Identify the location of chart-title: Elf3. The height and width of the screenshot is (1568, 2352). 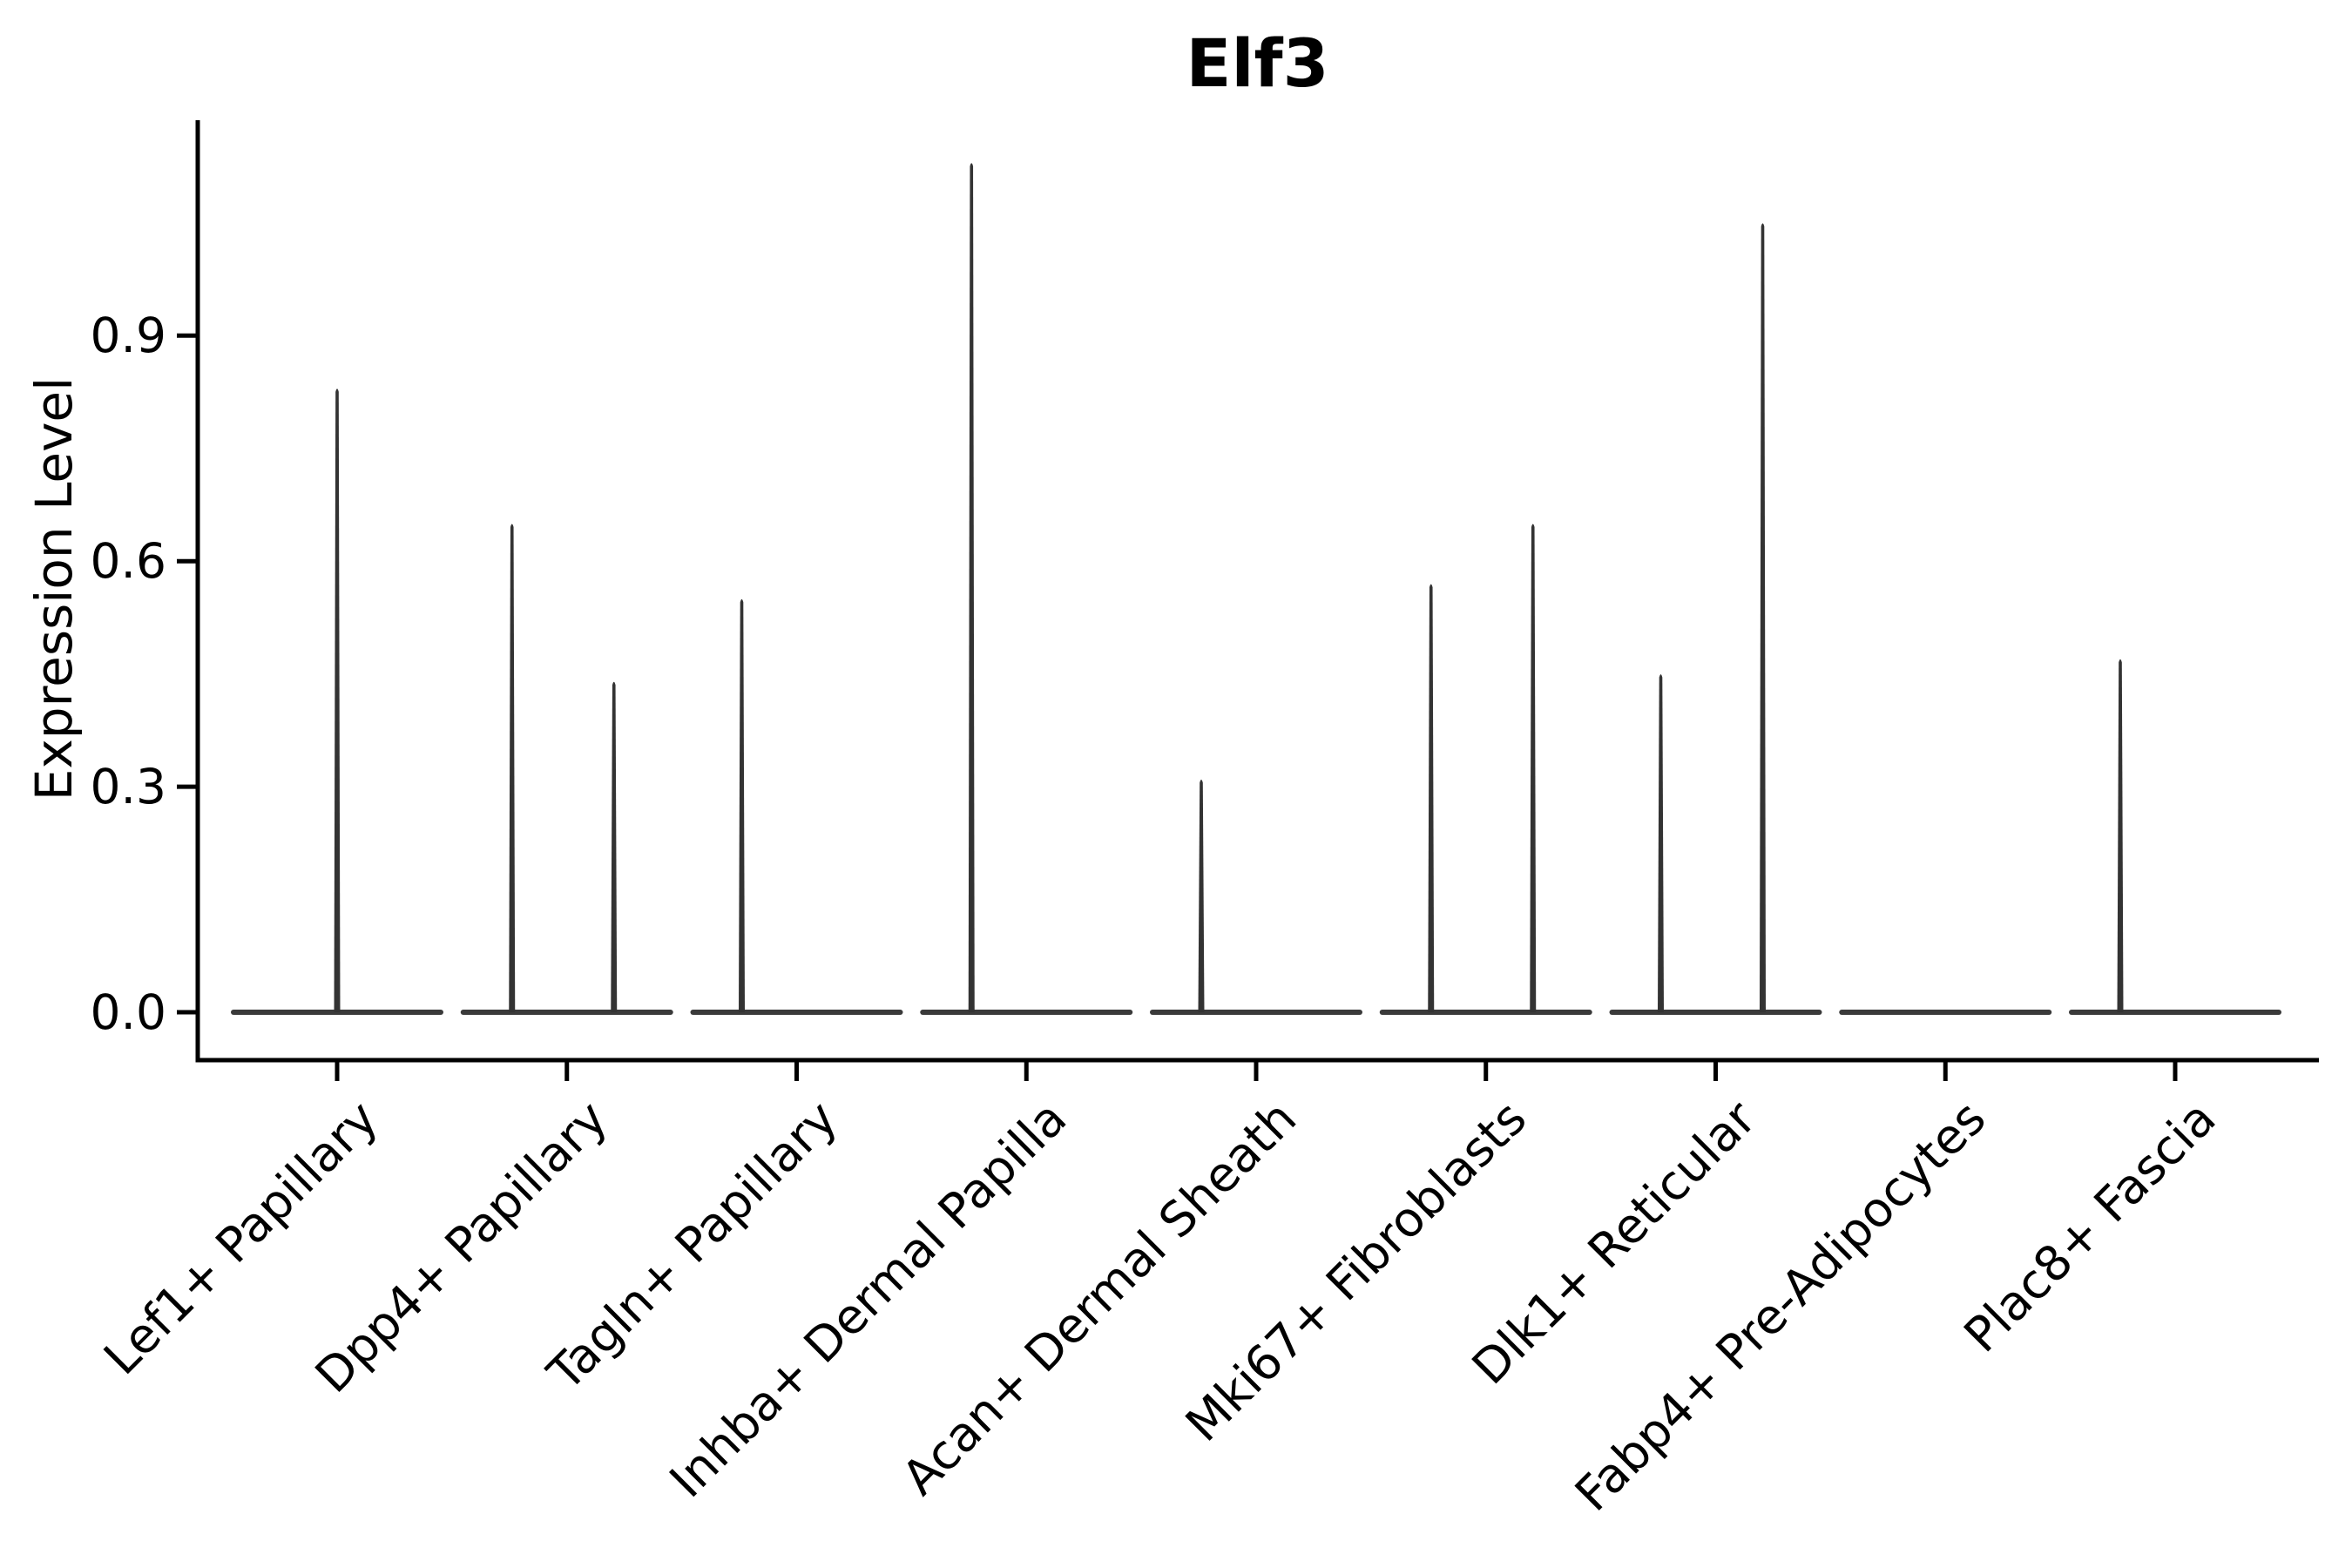
(1257, 63).